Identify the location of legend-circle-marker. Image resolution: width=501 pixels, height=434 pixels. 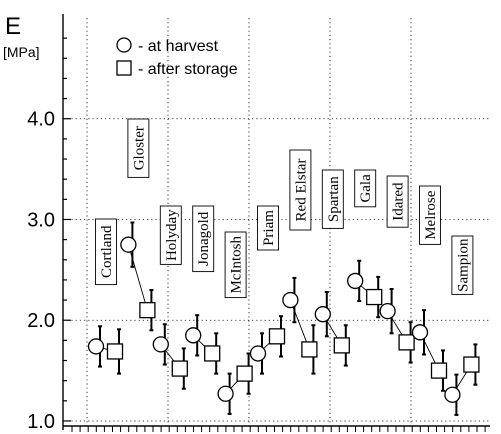
(124, 45).